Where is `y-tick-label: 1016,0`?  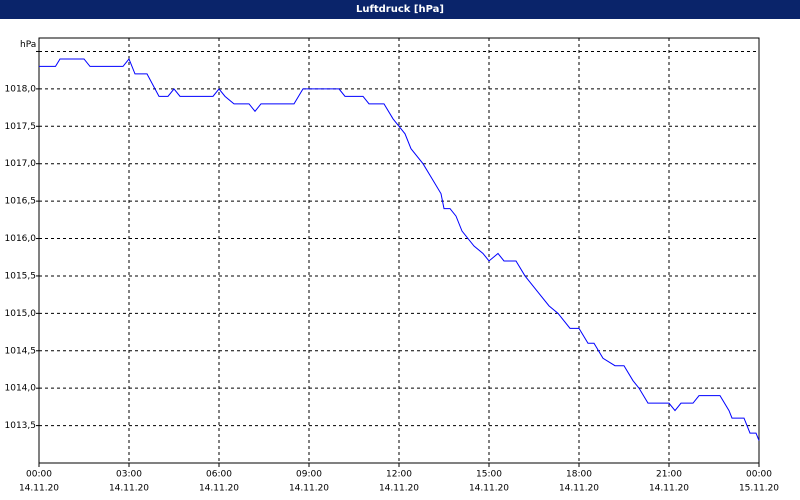 y-tick-label: 1016,0 is located at coordinates (21, 239).